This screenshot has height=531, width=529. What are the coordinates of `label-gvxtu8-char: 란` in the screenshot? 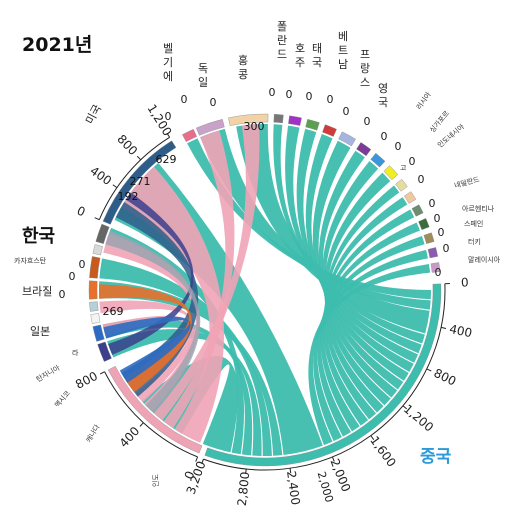 It's located at (282, 40).